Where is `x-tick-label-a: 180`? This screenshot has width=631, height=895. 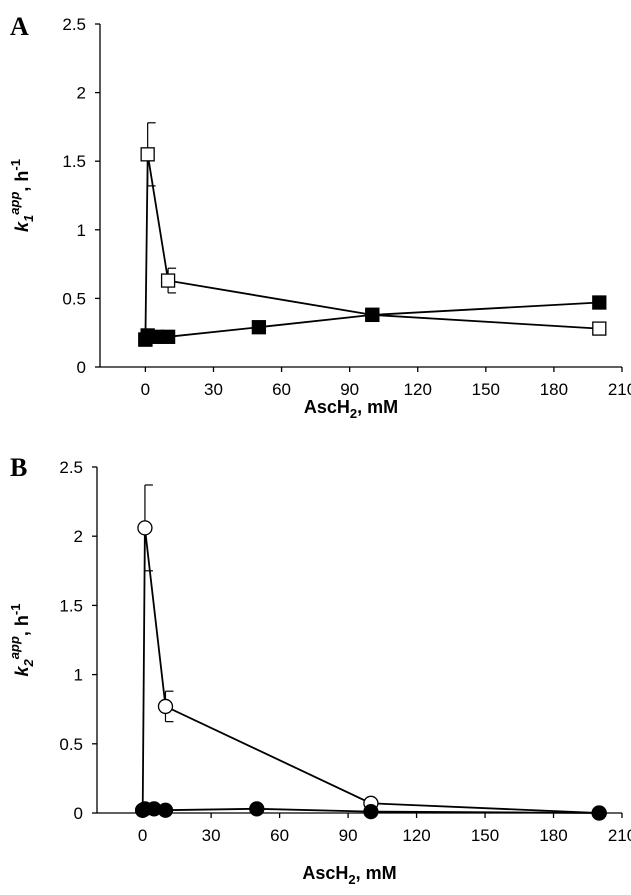 x-tick-label-a: 180 is located at coordinates (554, 389).